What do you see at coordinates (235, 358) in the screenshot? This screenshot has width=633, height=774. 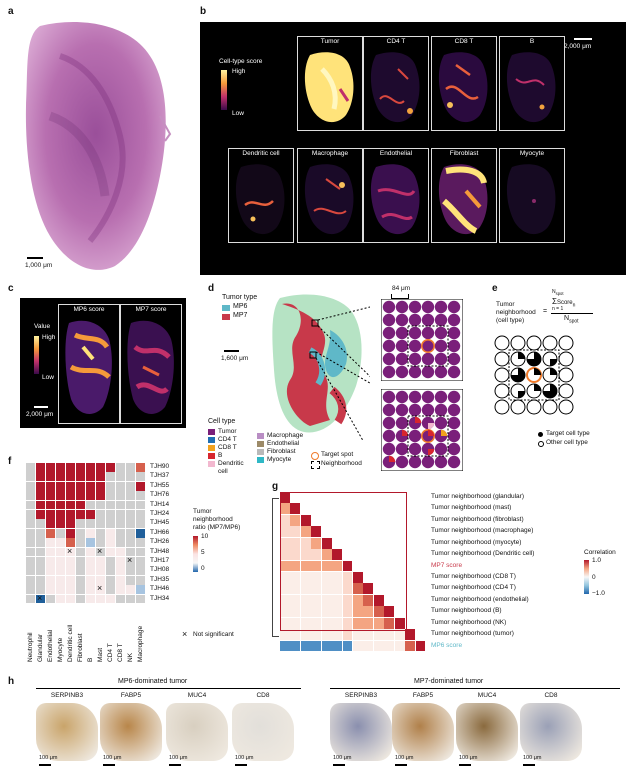 I see `scalebar-d-label: 1,600 μm` at bounding box center [235, 358].